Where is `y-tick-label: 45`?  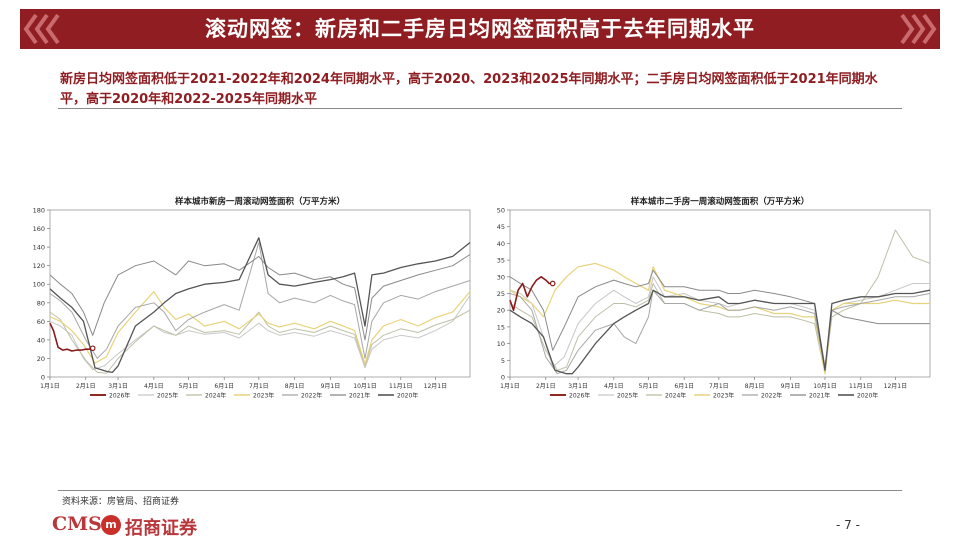
y-tick-label: 45 is located at coordinates (501, 227).